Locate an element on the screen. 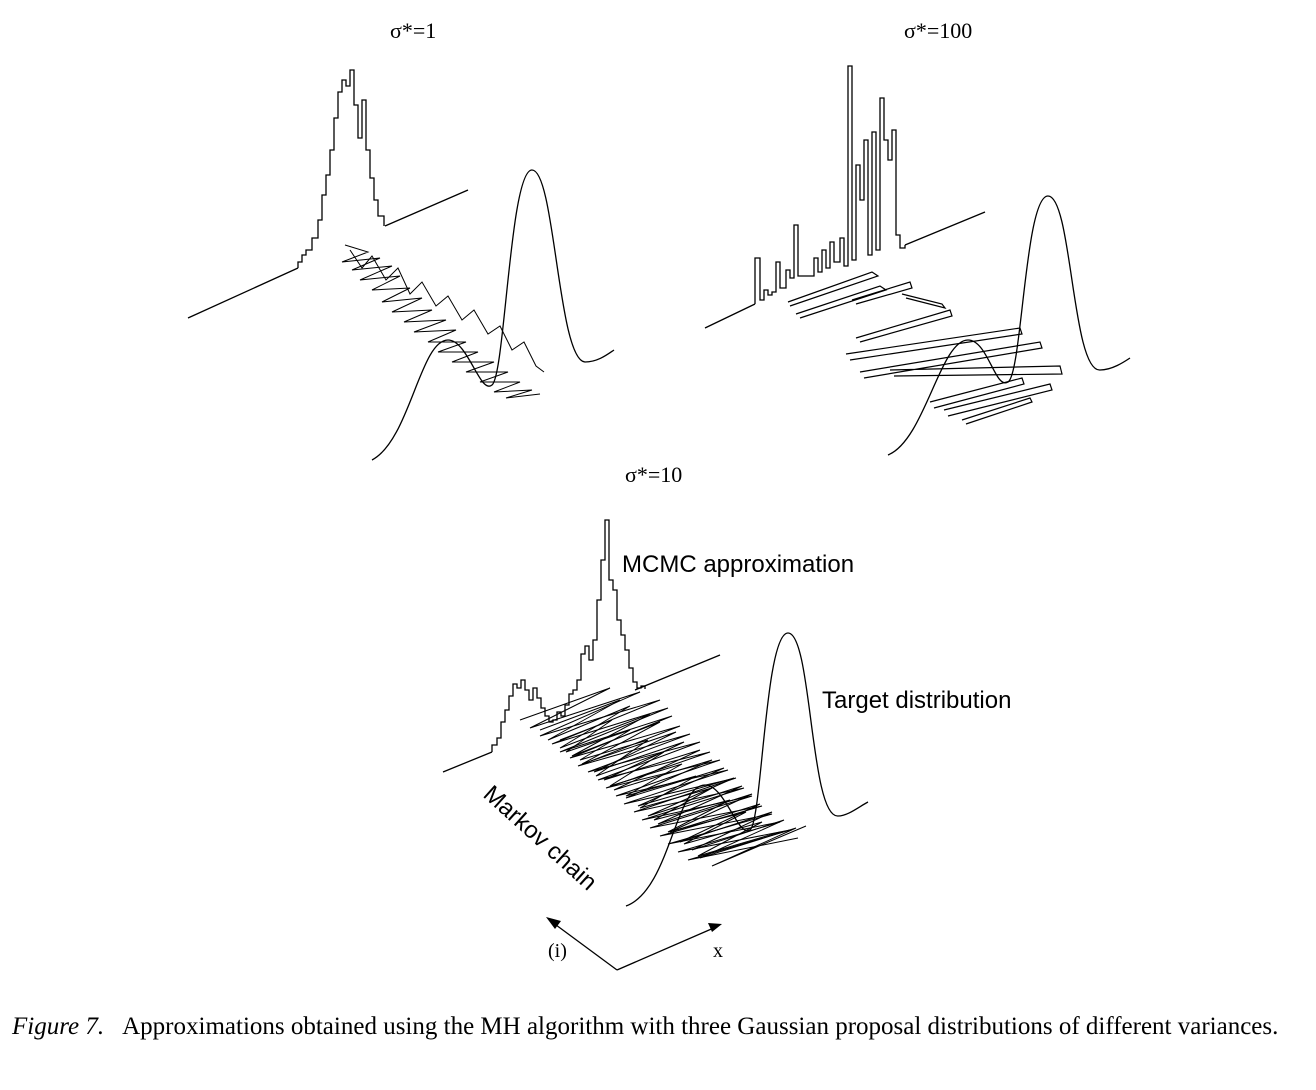  panel-title-sigma-100: σ*=100 is located at coordinates (938, 30).